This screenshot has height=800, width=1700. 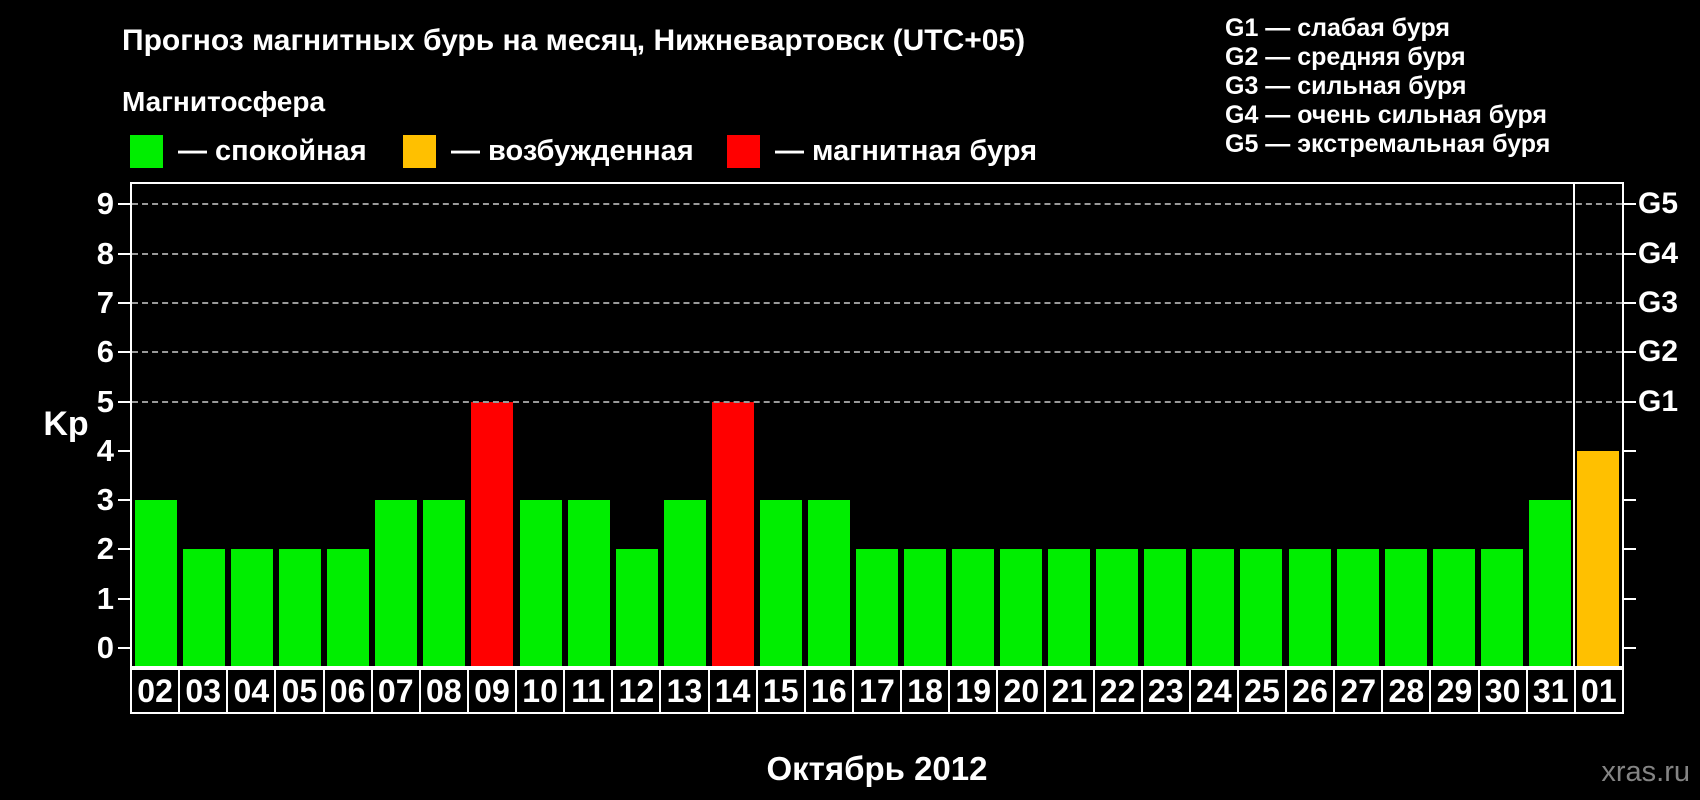 I want to click on storm-color-swatch-icon, so click(x=743, y=151).